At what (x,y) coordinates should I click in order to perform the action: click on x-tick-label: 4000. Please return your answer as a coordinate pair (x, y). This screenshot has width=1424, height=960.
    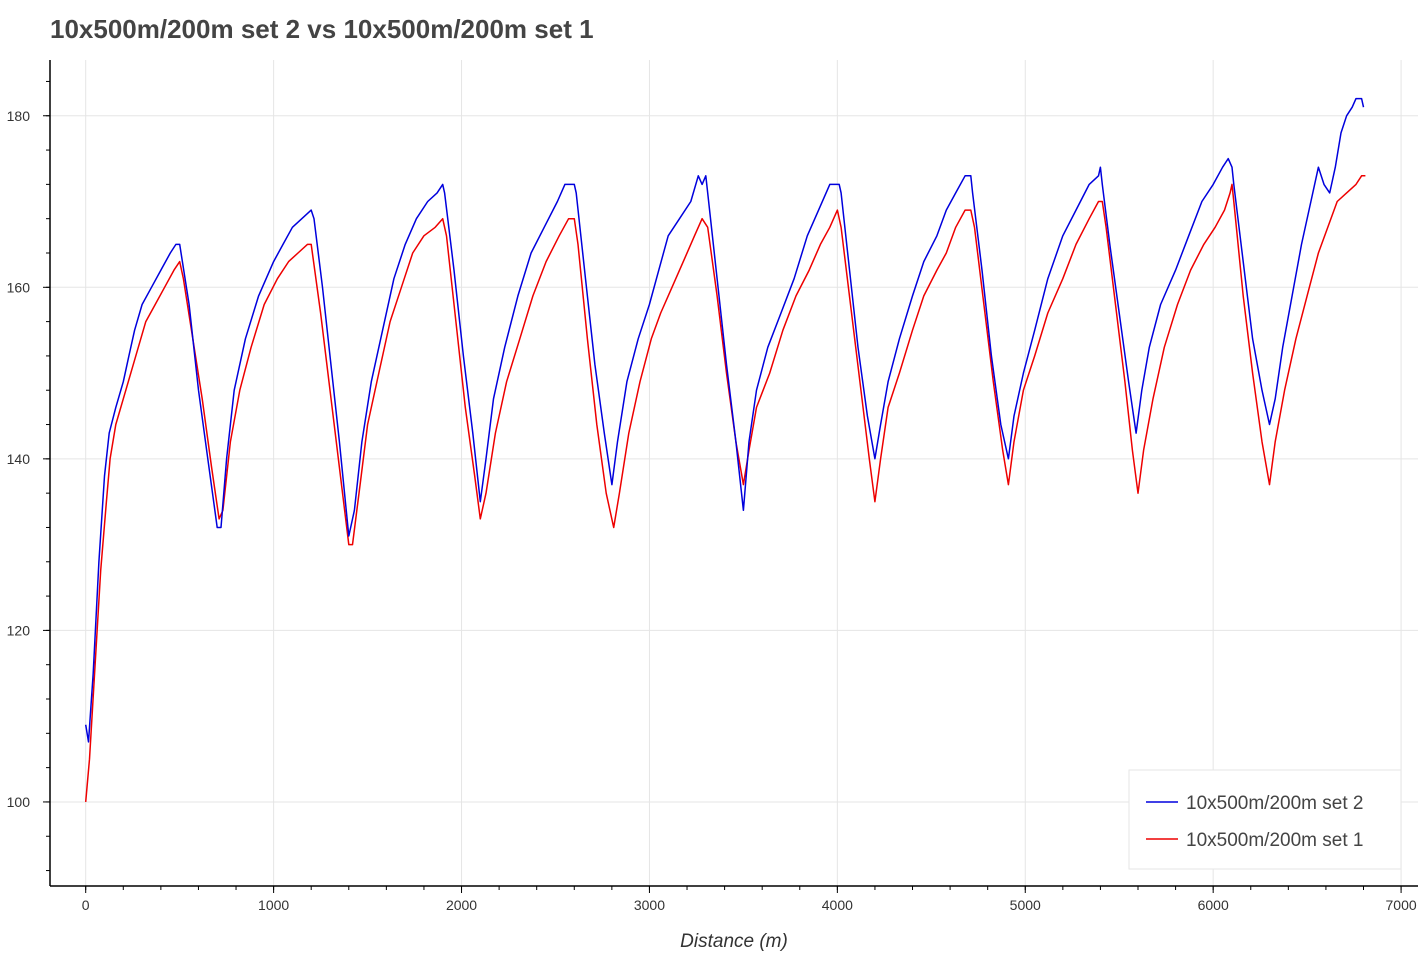
    Looking at the image, I should click on (837, 905).